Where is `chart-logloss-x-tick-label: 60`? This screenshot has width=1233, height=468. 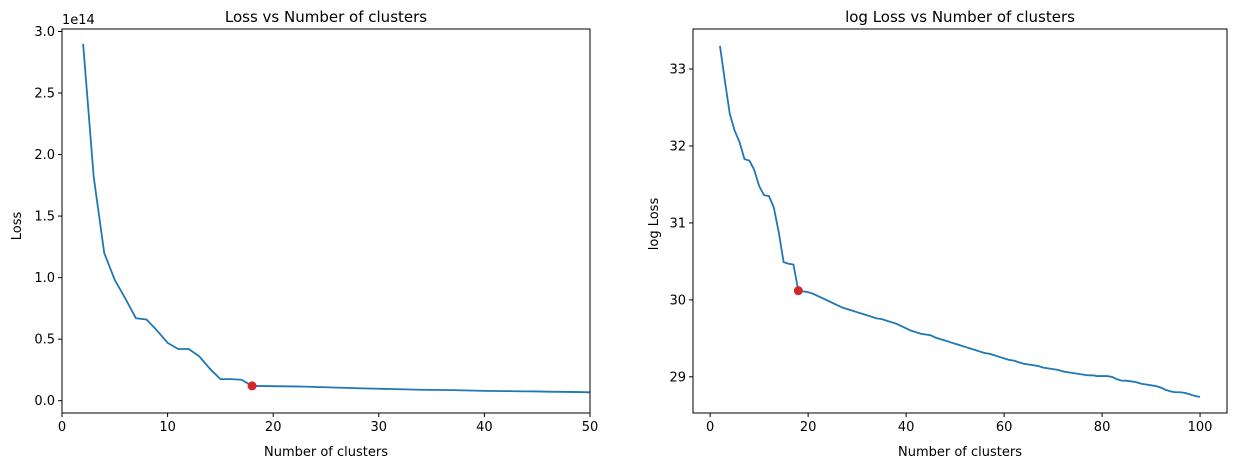
chart-logloss-x-tick-label: 60 is located at coordinates (1004, 427).